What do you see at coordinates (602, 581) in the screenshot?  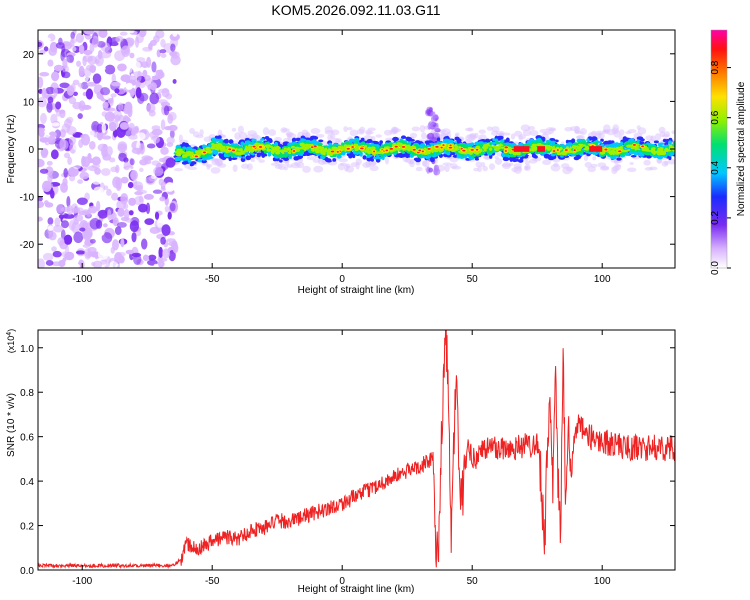 I see `x-tick-label: 100` at bounding box center [602, 581].